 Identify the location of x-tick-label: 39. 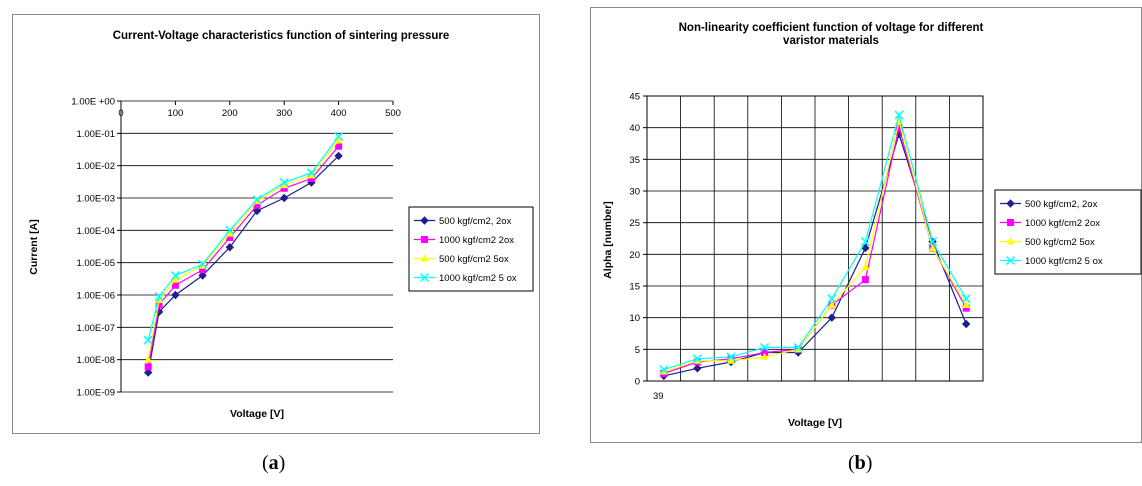
(658, 396).